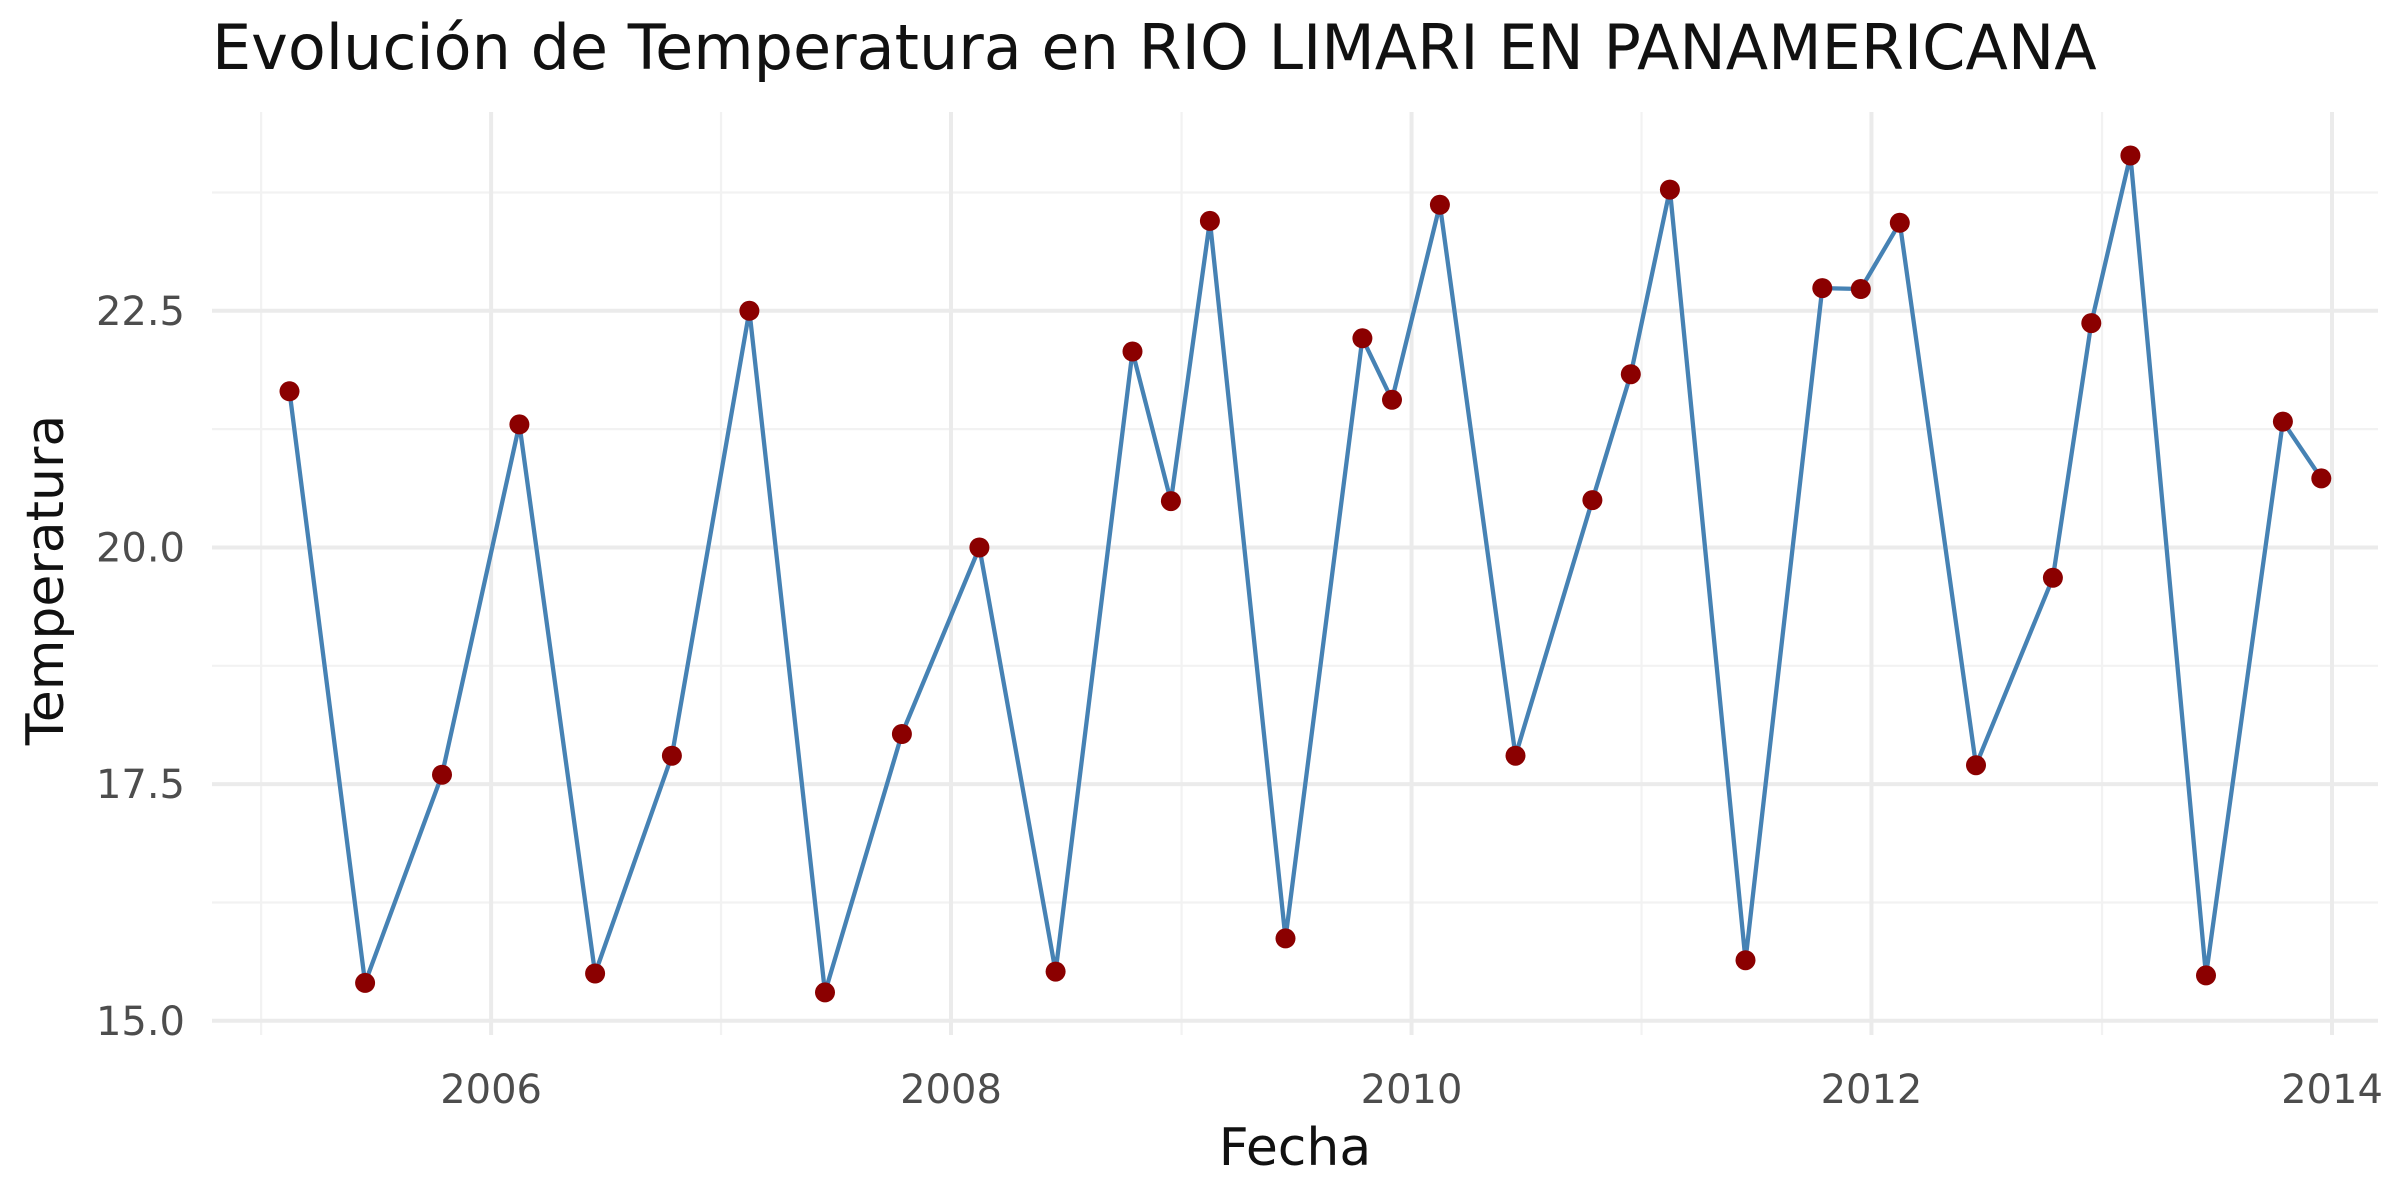 The height and width of the screenshot is (1200, 2400). What do you see at coordinates (2332, 1090) in the screenshot?
I see `x-tick-label: 2014` at bounding box center [2332, 1090].